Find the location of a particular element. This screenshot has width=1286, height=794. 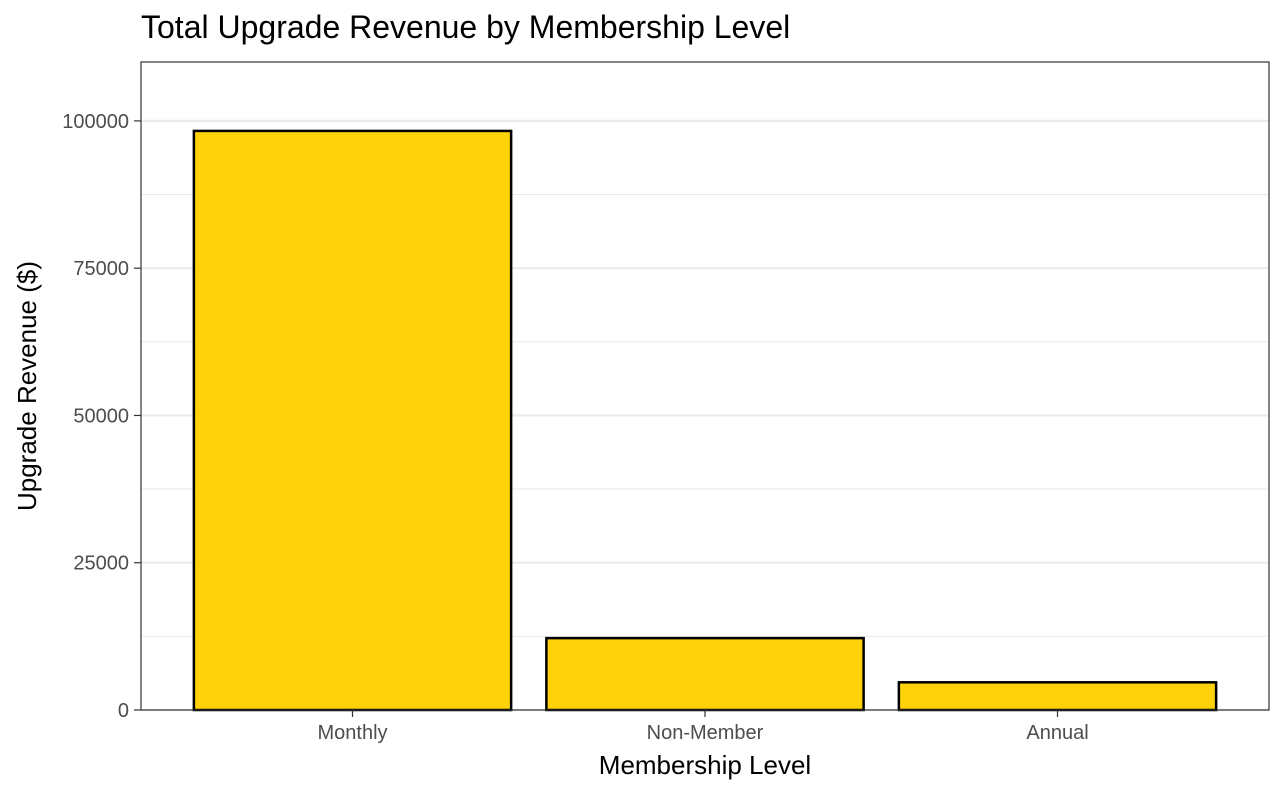

bar-annual is located at coordinates (1057, 696).